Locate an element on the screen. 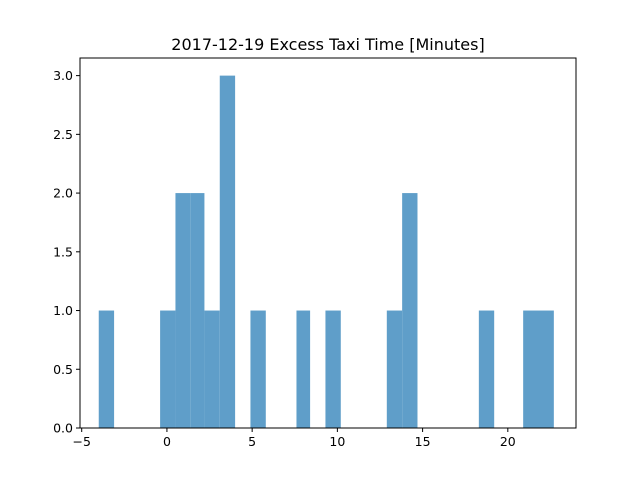  y-tick-label: 1.0 is located at coordinates (63, 310).